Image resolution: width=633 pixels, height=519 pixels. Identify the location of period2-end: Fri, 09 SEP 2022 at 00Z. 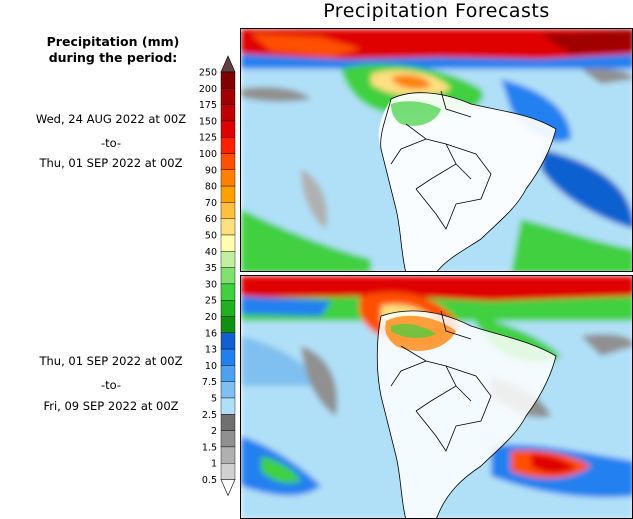
(111, 406).